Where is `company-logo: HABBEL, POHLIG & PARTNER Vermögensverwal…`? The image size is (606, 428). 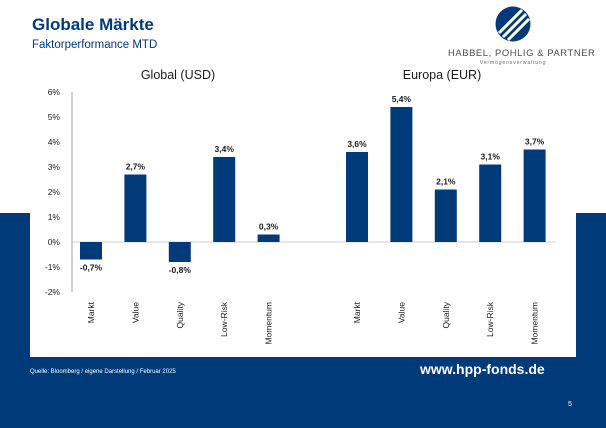
company-logo: HABBEL, POHLIG & PARTNER Vermögensverwal… is located at coordinates (522, 36).